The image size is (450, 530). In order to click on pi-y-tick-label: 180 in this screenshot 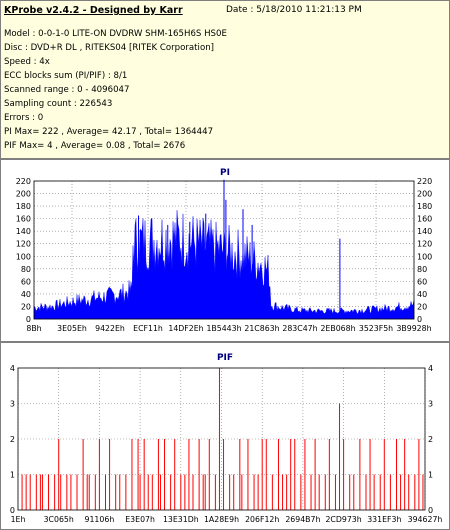, I will do `click(23, 206)`.